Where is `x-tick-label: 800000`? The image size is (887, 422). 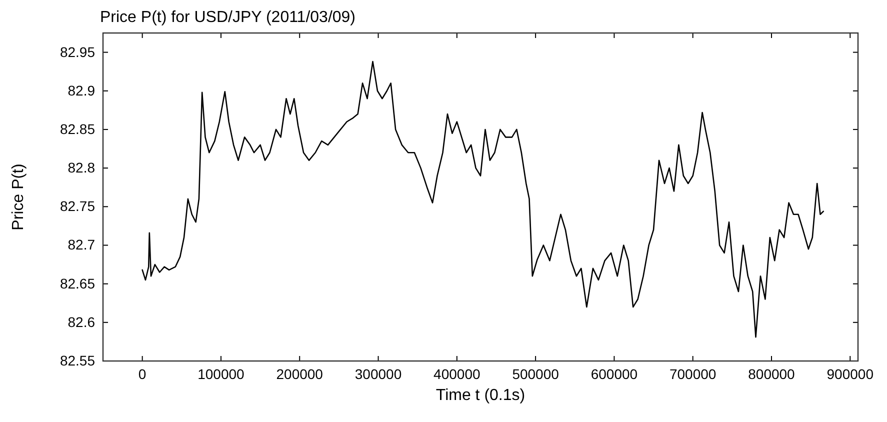
x-tick-label: 800000 is located at coordinates (772, 374).